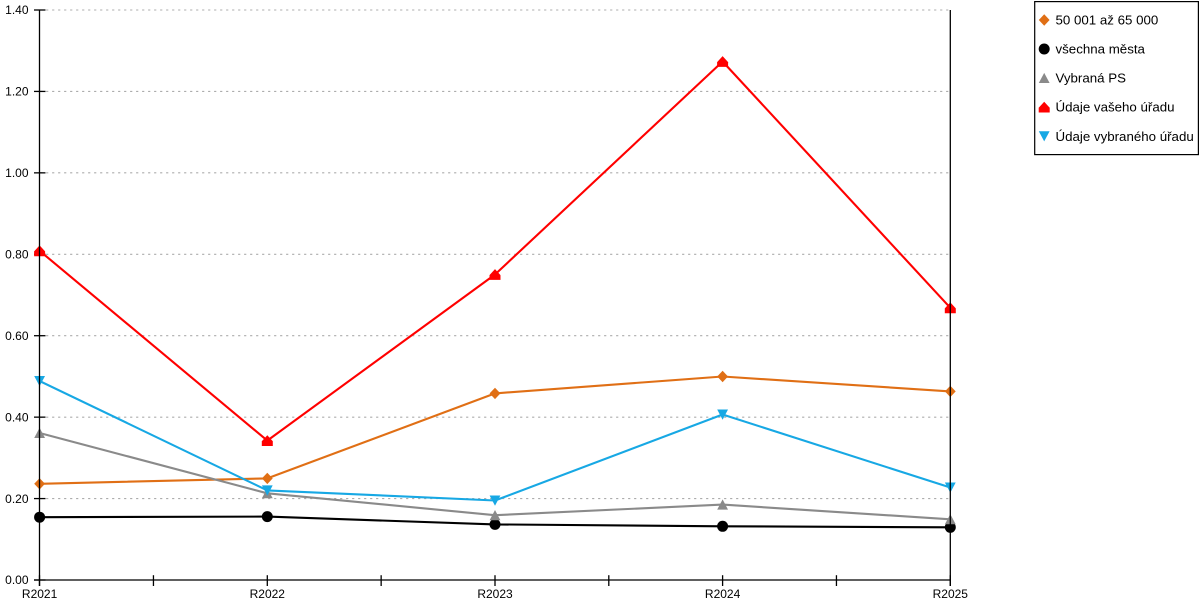  I want to click on svg-text: Údaje vašeho úřadu, so click(1115, 107).